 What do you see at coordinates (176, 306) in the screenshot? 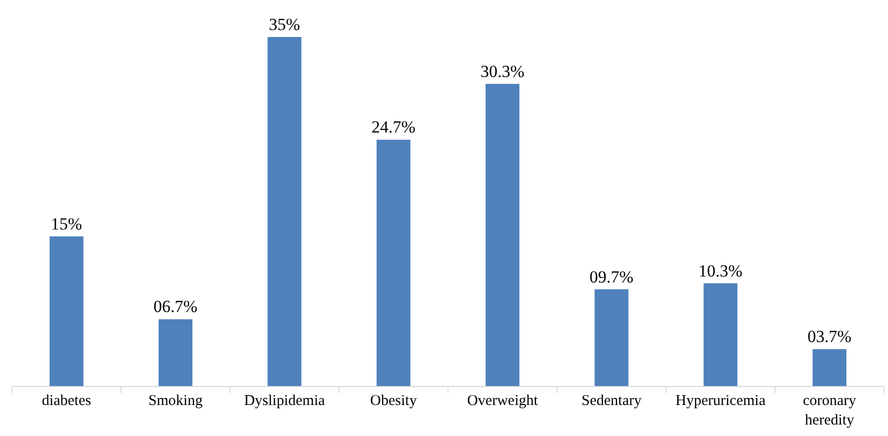
I see `data-label: 06.7%` at bounding box center [176, 306].